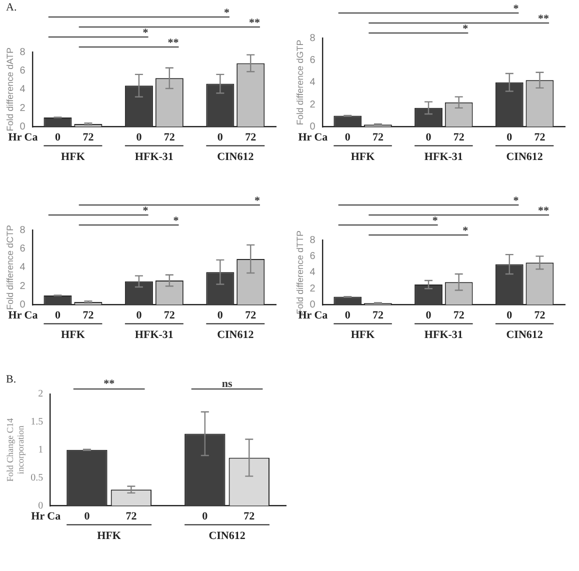 The width and height of the screenshot is (579, 571). I want to click on text: ns, so click(227, 384).